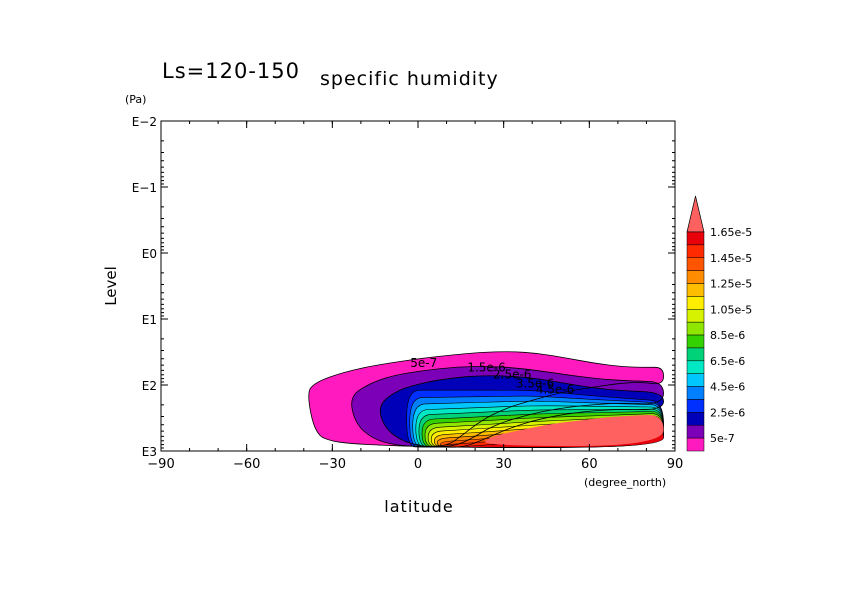  Describe the element at coordinates (722, 438) in the screenshot. I see `colorbar-label-8: 5e-7` at that location.